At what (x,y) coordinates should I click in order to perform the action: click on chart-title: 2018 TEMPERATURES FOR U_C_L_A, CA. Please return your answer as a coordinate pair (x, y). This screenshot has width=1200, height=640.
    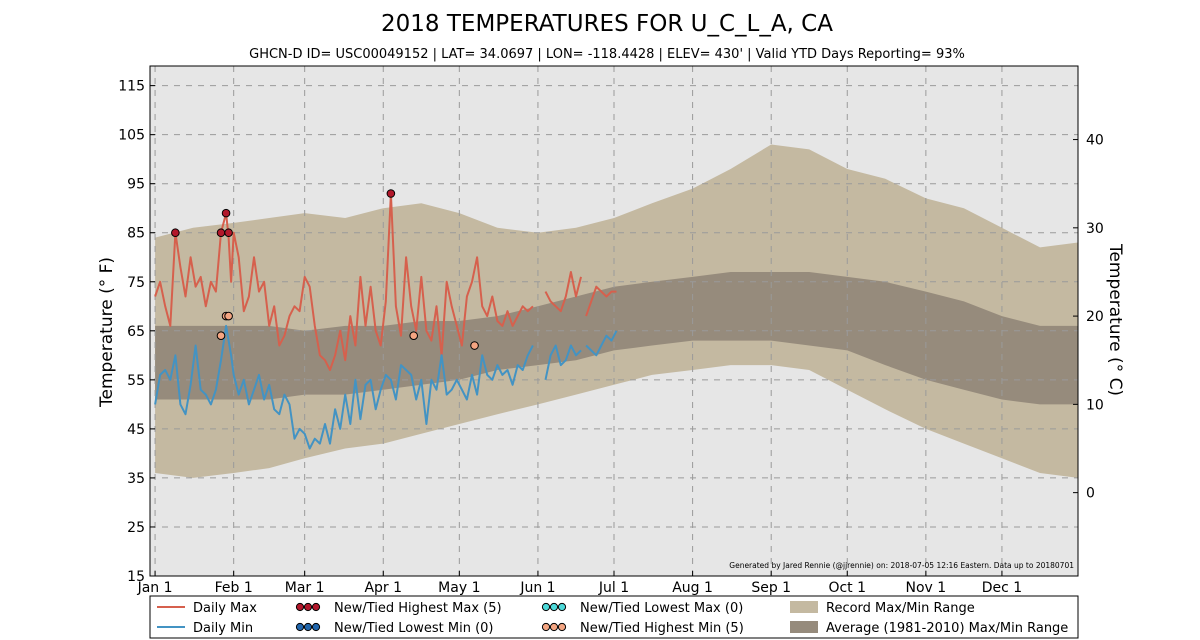
    Looking at the image, I should click on (607, 24).